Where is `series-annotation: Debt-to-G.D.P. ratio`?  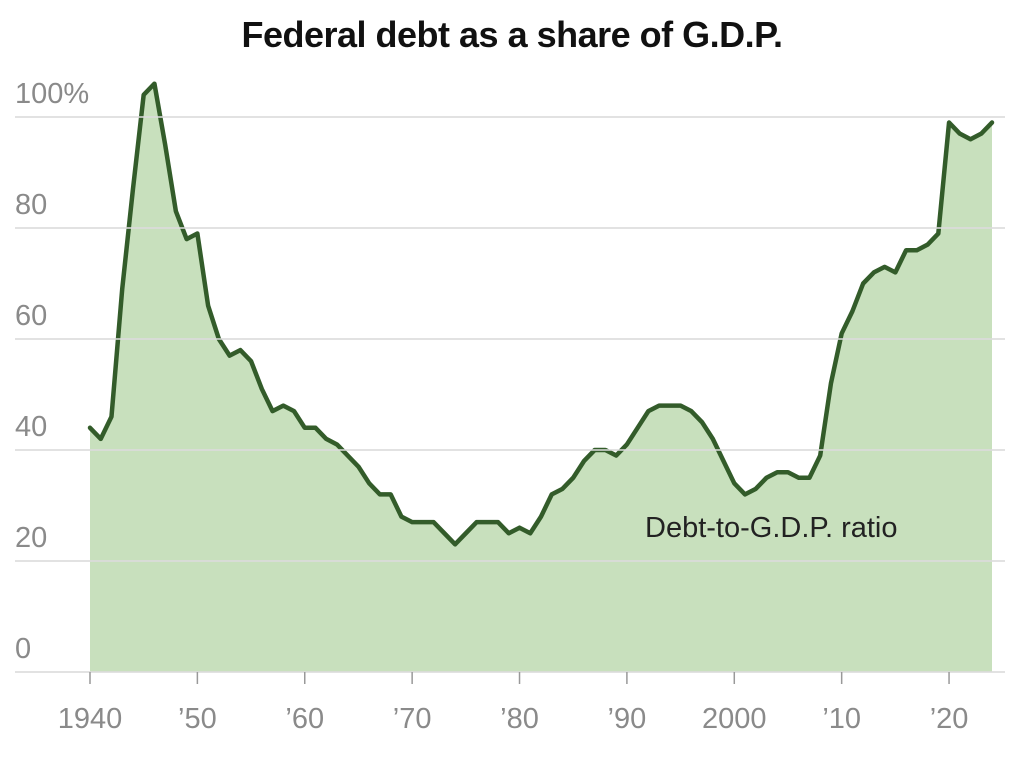 series-annotation: Debt-to-G.D.P. ratio is located at coordinates (771, 528).